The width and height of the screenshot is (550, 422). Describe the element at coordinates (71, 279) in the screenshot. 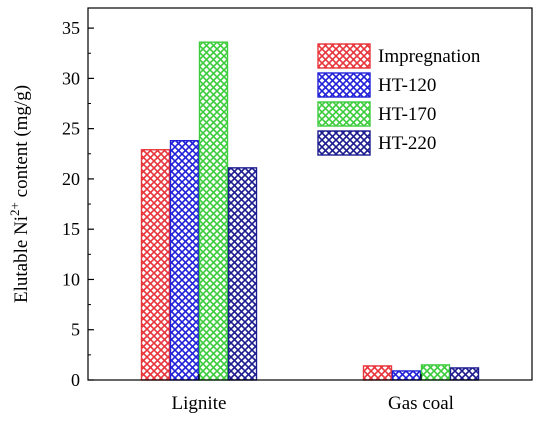

I see `y-tick-label: 10` at that location.